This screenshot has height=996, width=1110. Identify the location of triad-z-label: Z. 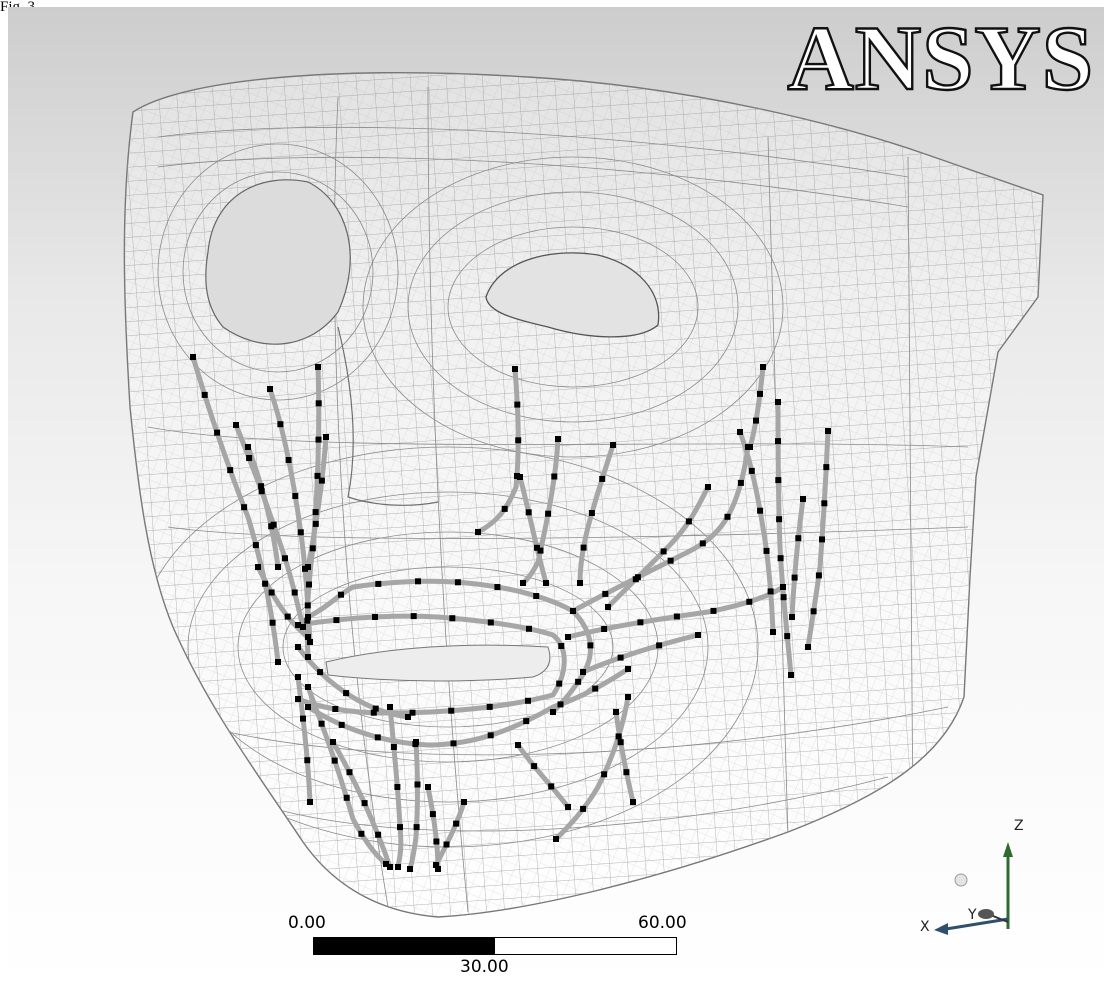
(1019, 826).